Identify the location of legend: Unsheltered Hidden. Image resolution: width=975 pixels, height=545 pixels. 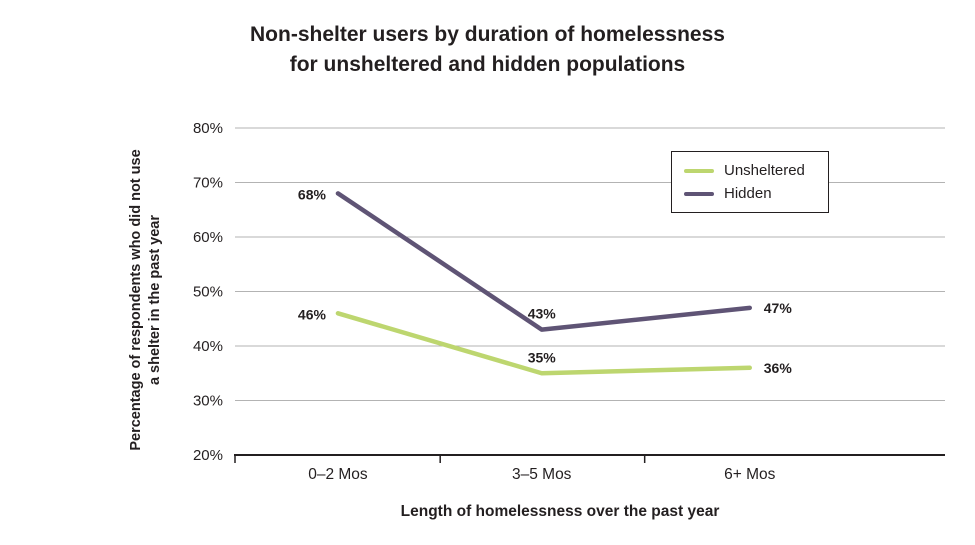
(750, 182).